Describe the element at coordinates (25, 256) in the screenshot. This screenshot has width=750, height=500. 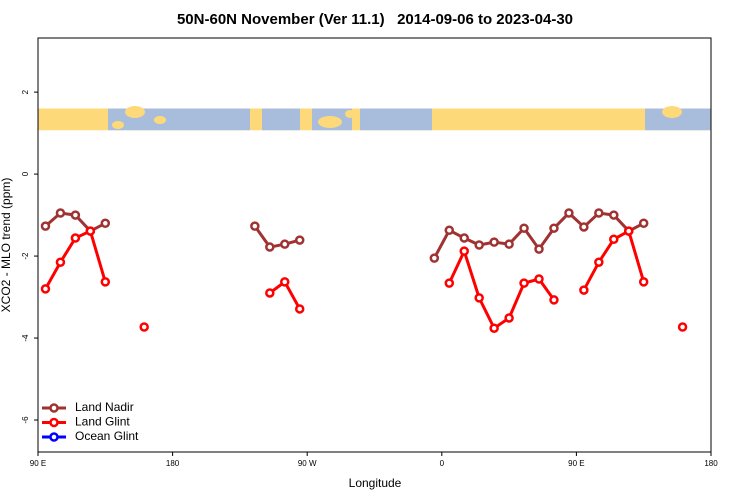
I see `y-tick-label: -2` at that location.